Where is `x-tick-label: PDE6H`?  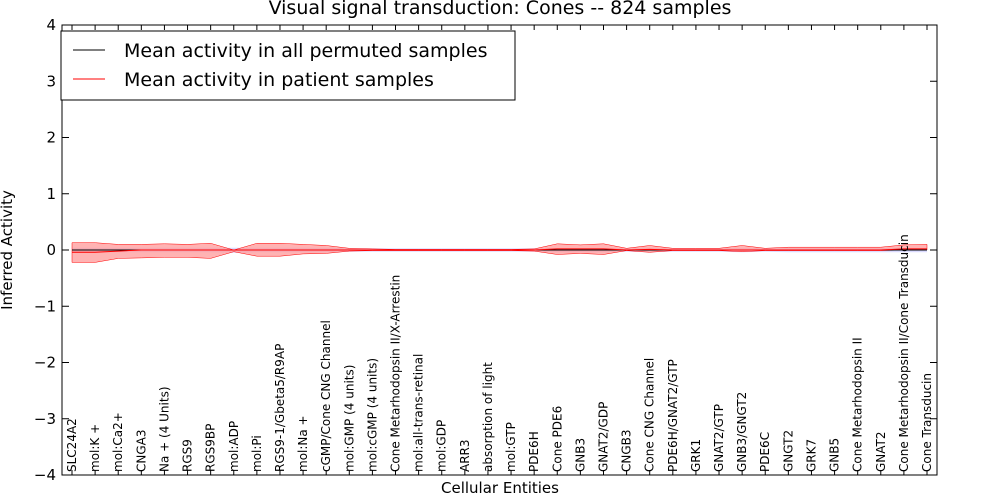 x-tick-label: PDE6H is located at coordinates (534, 451).